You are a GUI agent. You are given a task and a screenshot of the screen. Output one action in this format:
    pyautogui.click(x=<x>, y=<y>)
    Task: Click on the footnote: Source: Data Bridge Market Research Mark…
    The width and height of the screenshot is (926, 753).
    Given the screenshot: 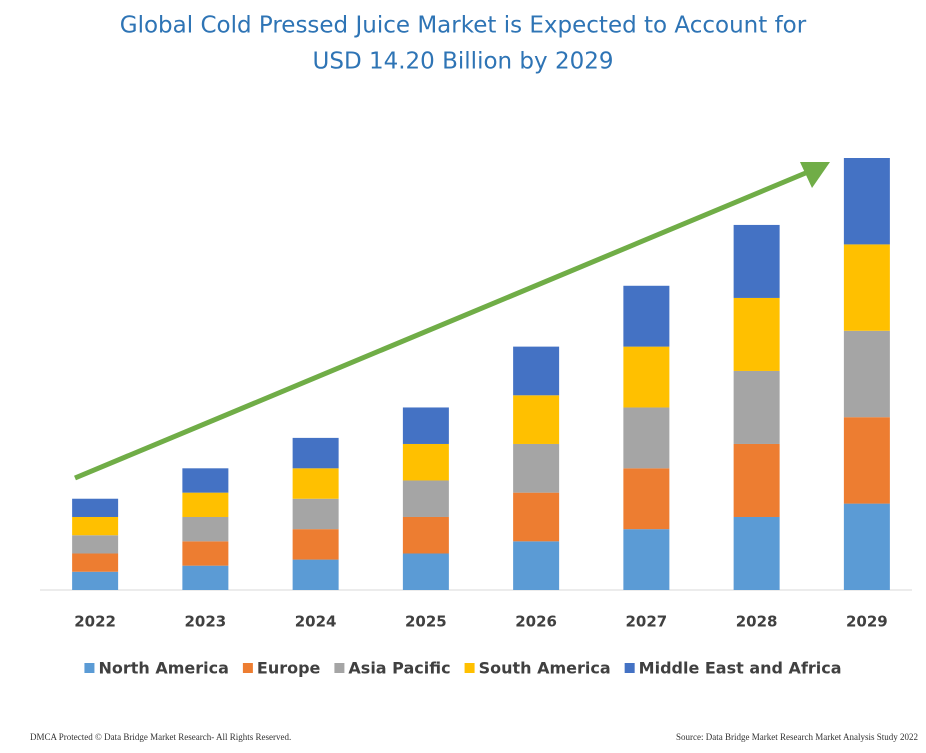 What is the action you would take?
    pyautogui.click(x=797, y=737)
    